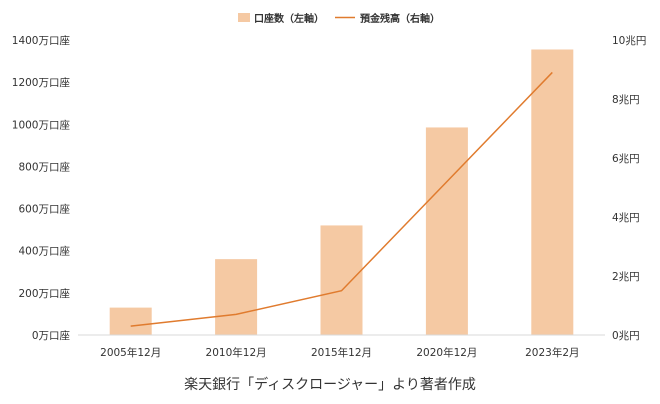 The height and width of the screenshot is (404, 660). I want to click on legend-label-bar: 口座数（左軸）, so click(289, 18).